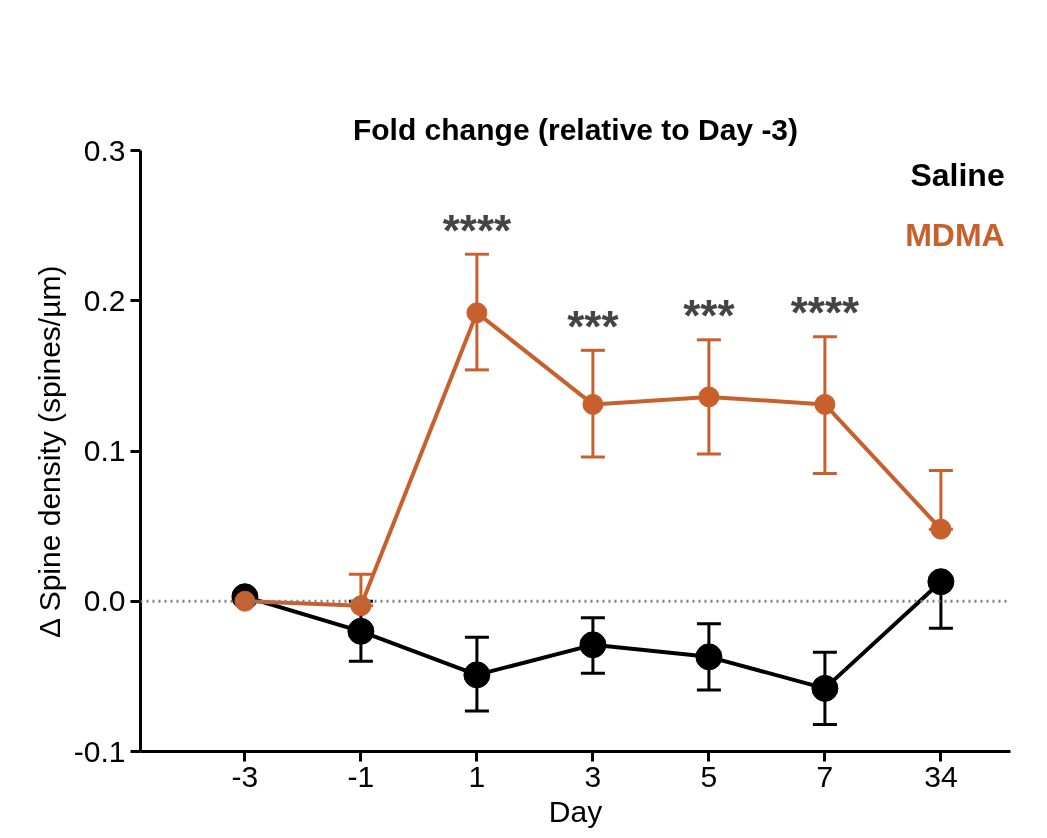 The height and width of the screenshot is (838, 1047). I want to click on x-tick-label: 5, so click(709, 776).